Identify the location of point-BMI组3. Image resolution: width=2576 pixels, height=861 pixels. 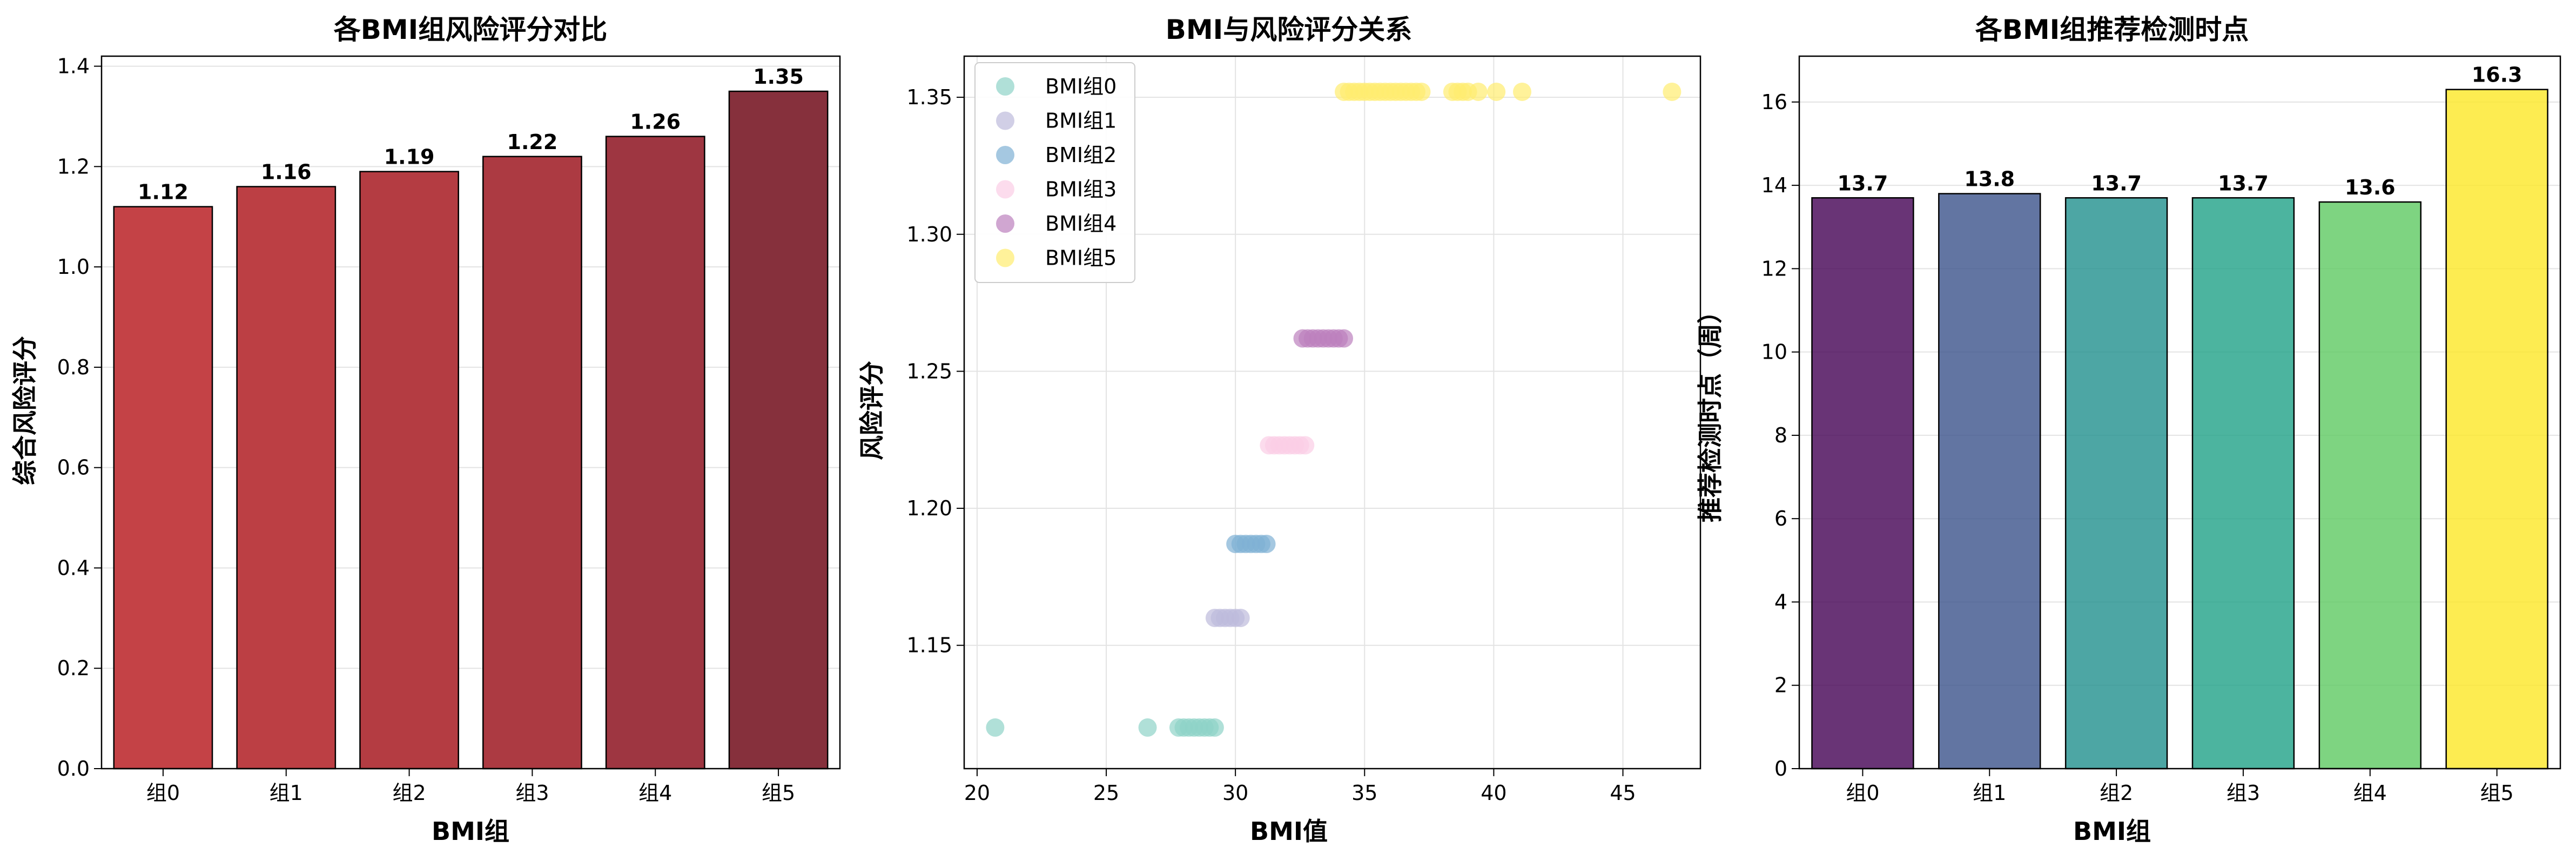
(1305, 445).